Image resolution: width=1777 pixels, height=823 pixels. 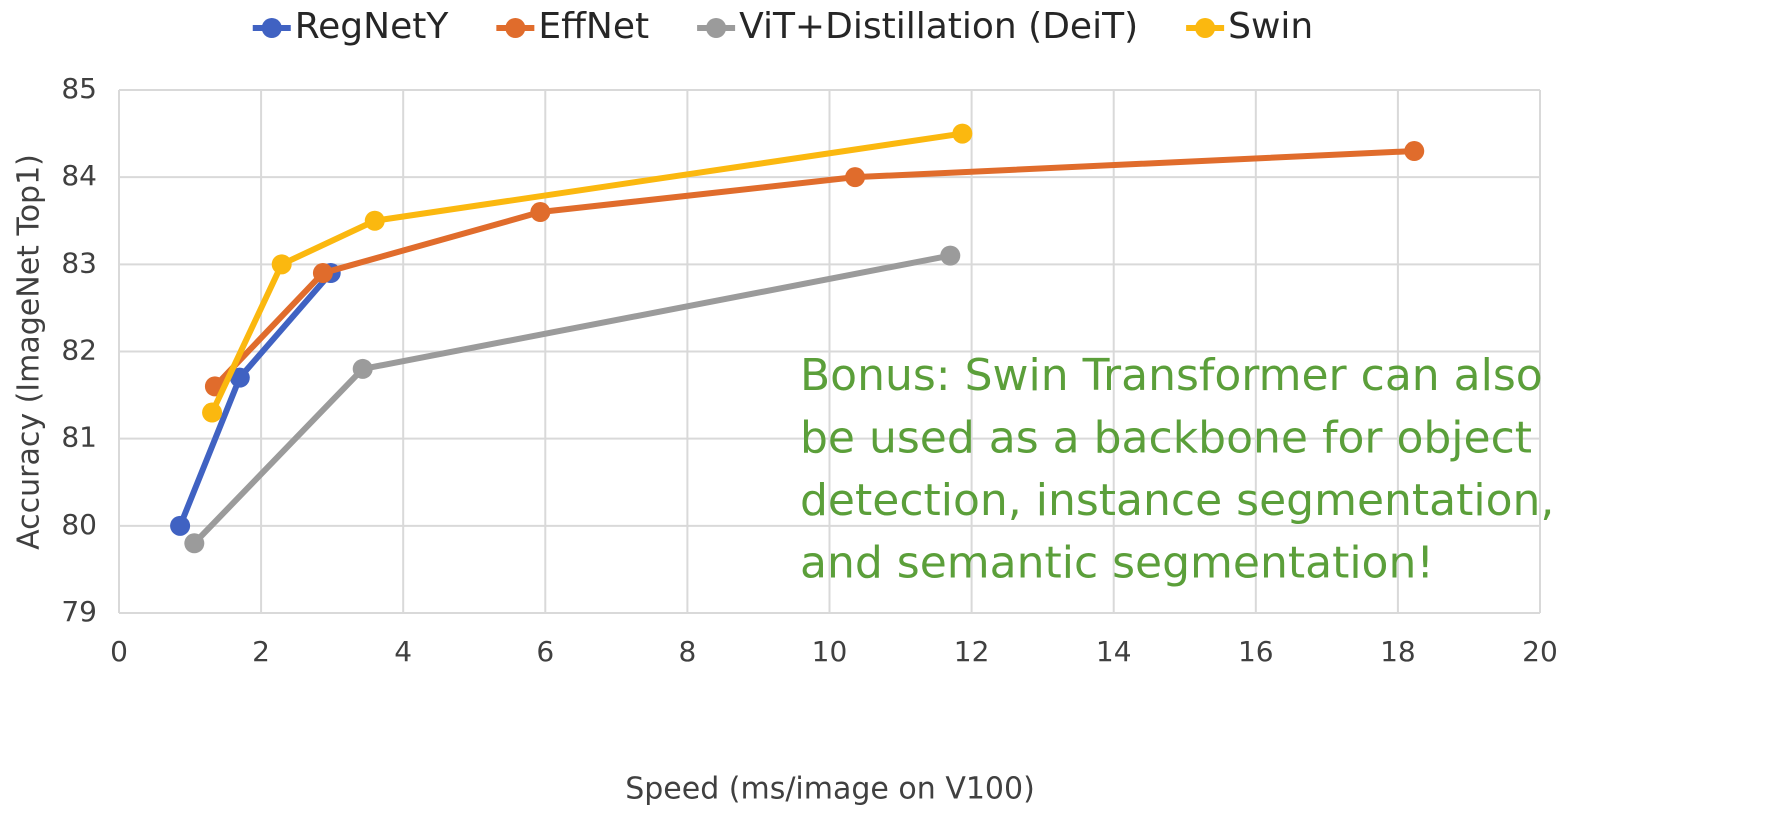 I want to click on y-tick-label: 83, so click(x=79, y=262).